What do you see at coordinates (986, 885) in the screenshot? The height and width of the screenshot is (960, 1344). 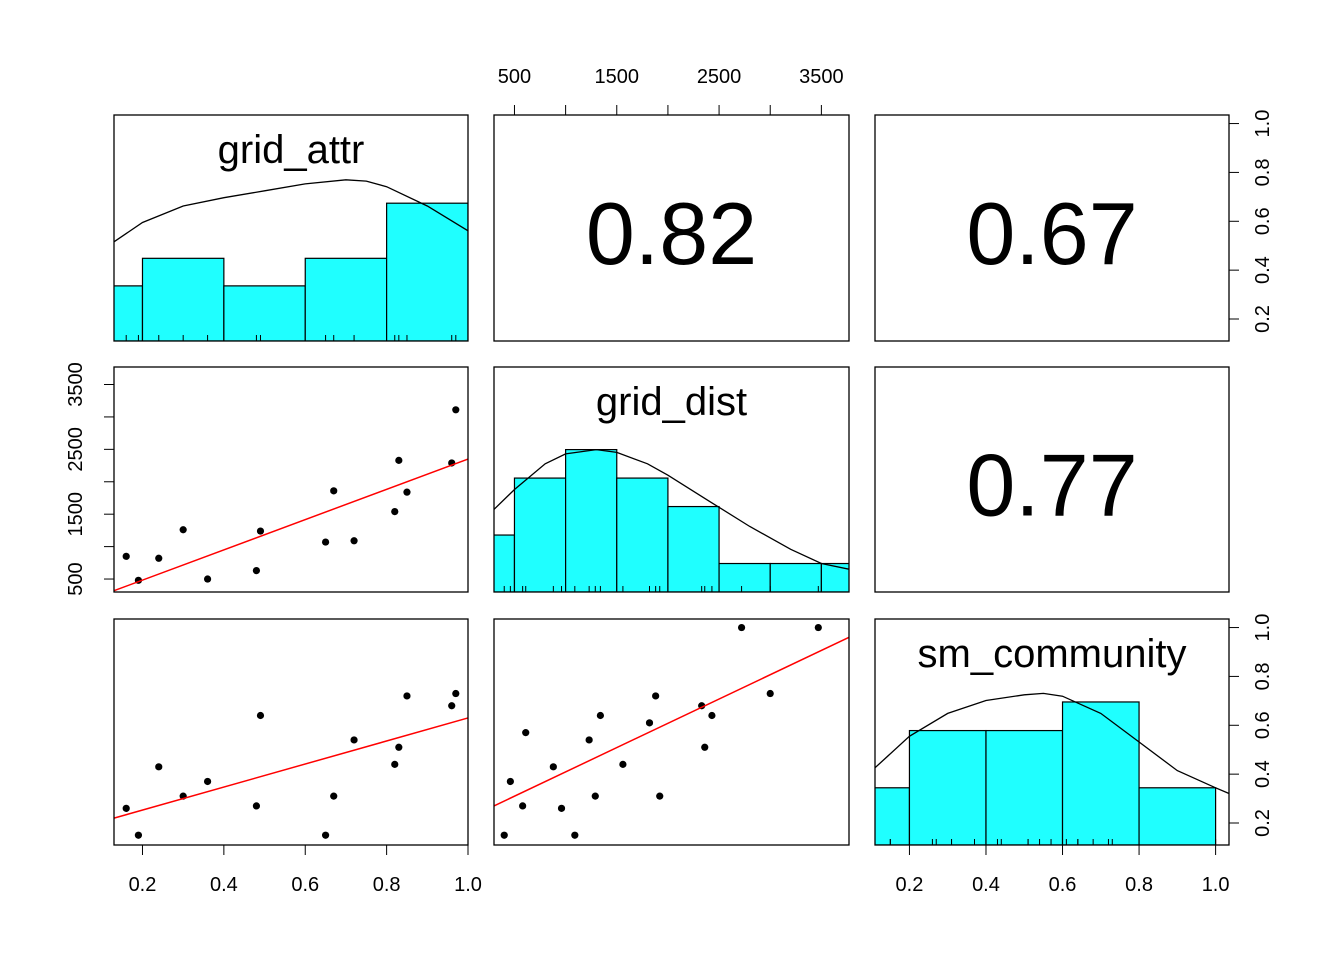 I see `tick-label-bottom-sm_community-2: 0.4` at bounding box center [986, 885].